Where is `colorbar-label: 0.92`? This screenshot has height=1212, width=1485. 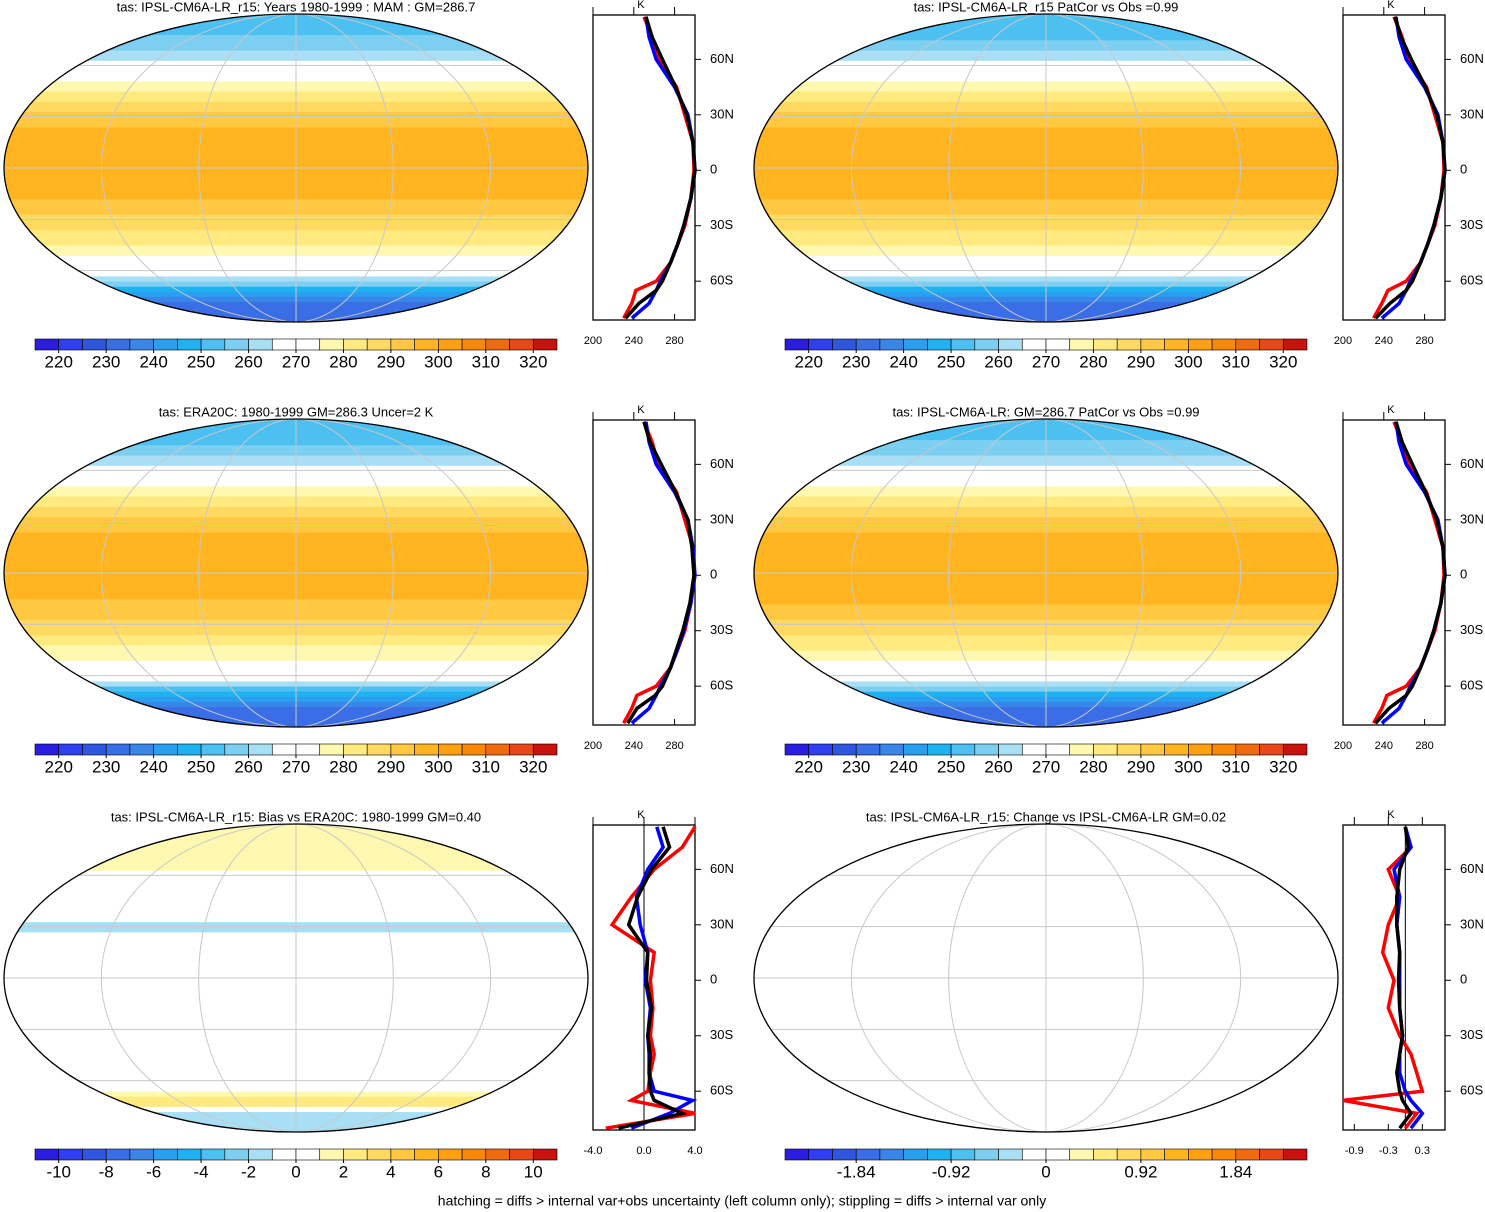
colorbar-label: 0.92 is located at coordinates (1140, 1171).